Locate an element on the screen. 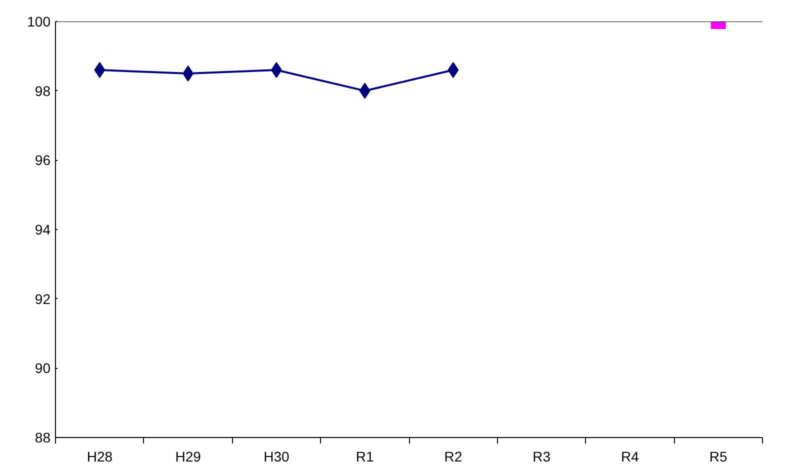 The height and width of the screenshot is (470, 792). y-tick-label: 94 is located at coordinates (42, 230).